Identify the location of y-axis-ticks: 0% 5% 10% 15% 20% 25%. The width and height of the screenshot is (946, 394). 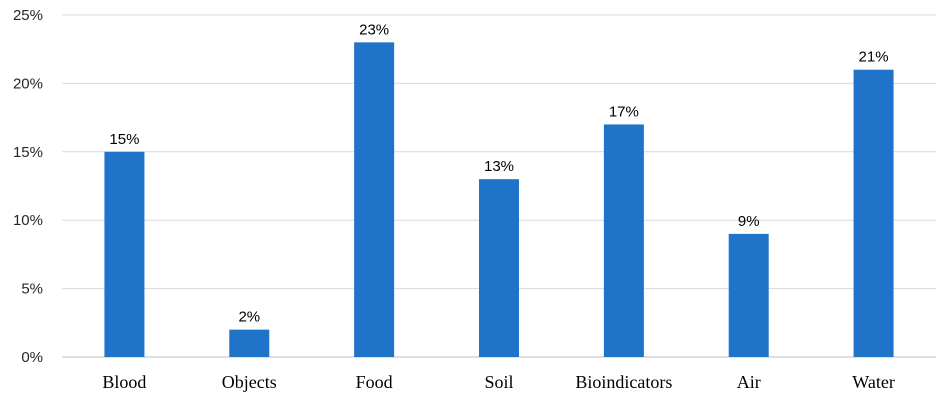
(28, 186).